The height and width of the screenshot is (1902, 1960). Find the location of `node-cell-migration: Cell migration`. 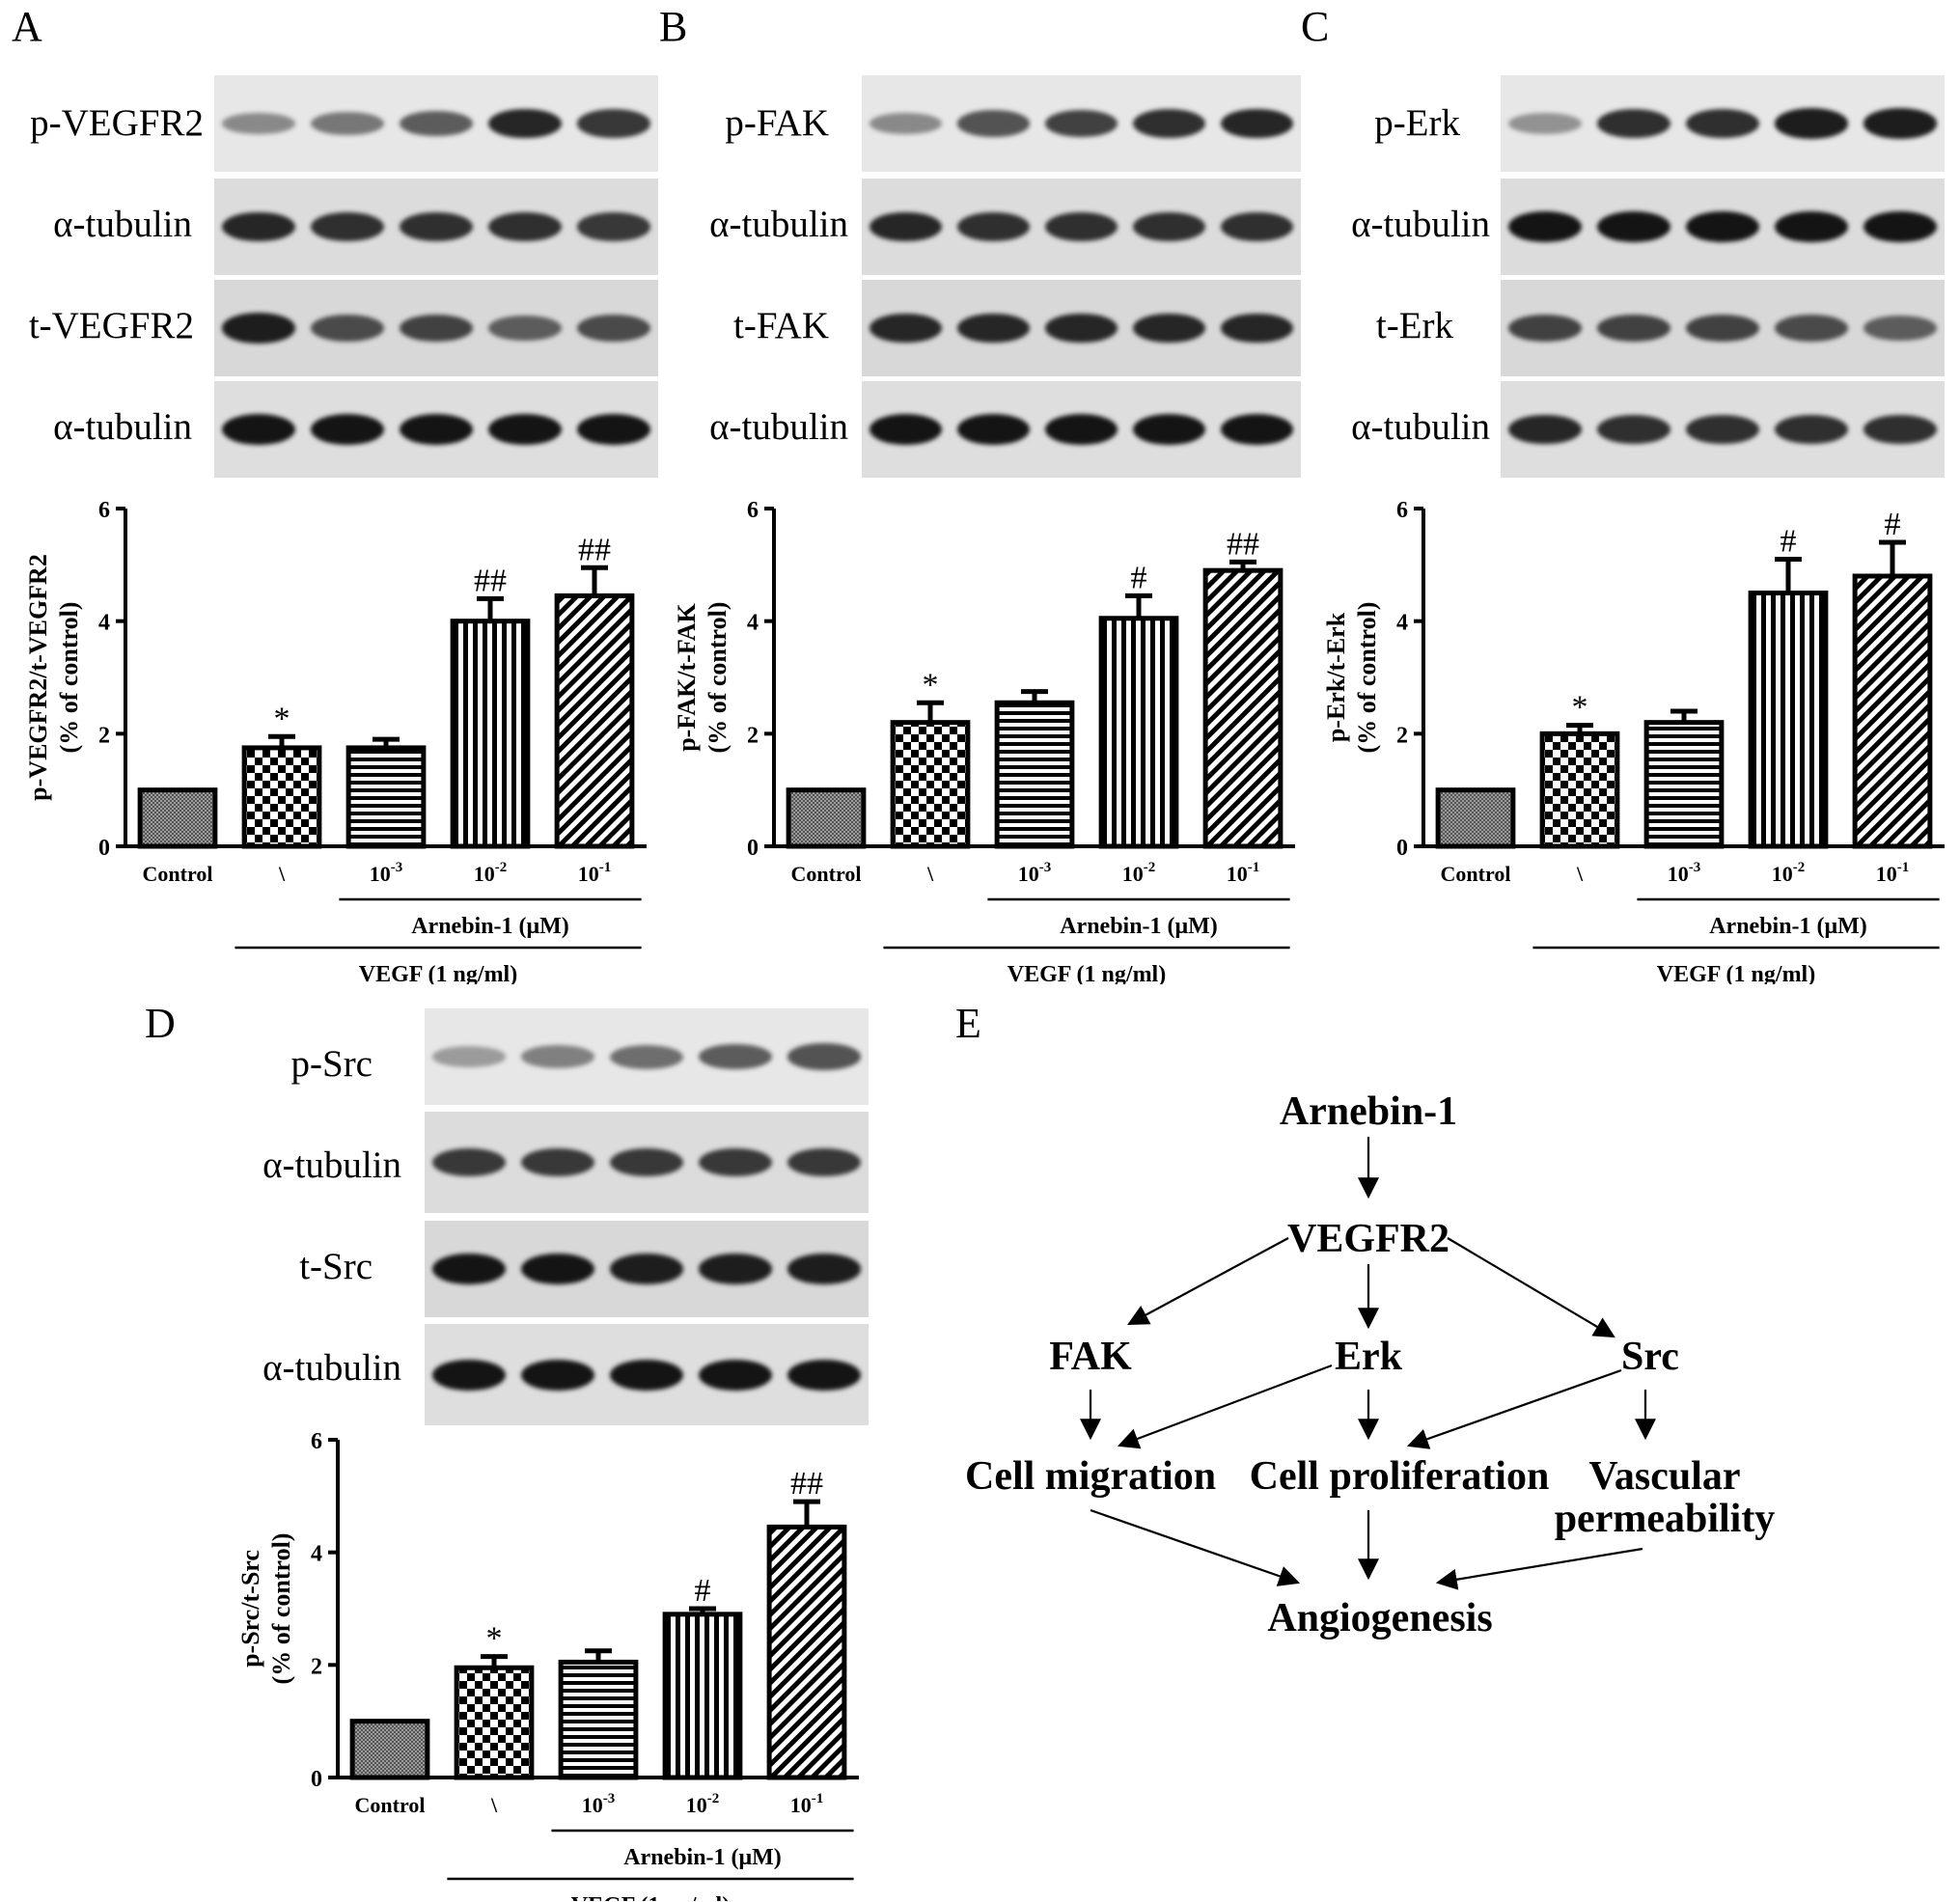

node-cell-migration: Cell migration is located at coordinates (1091, 1476).